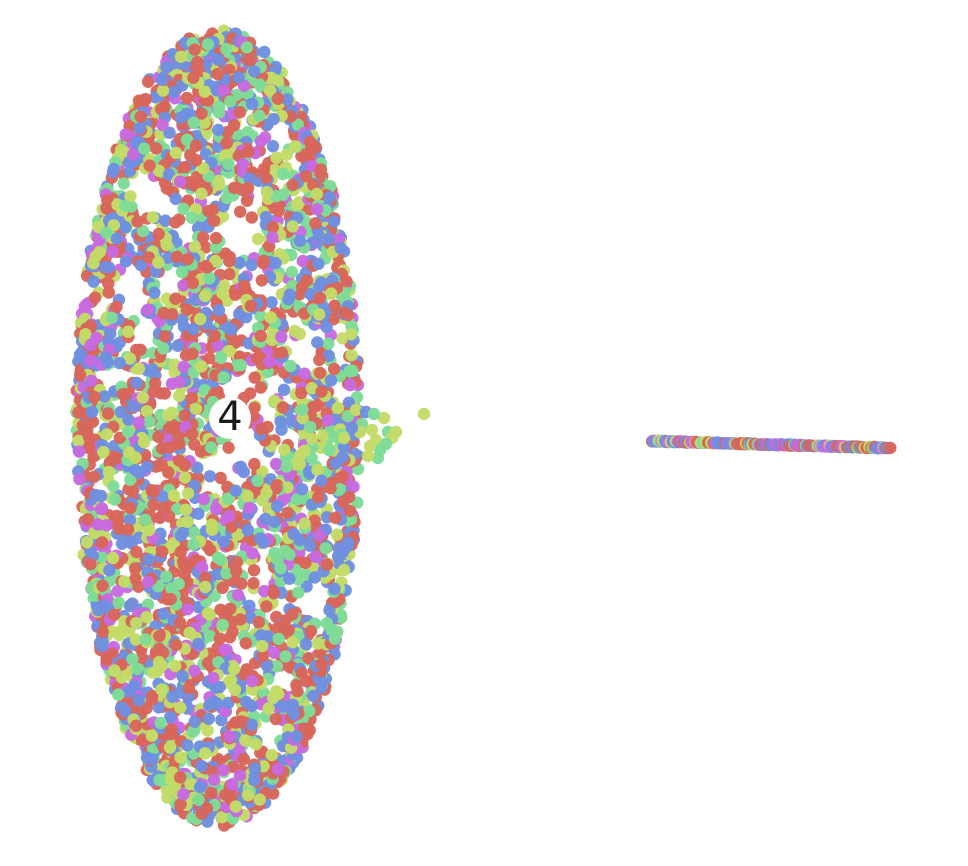  I want to click on cluster-label: 4, so click(230, 417).